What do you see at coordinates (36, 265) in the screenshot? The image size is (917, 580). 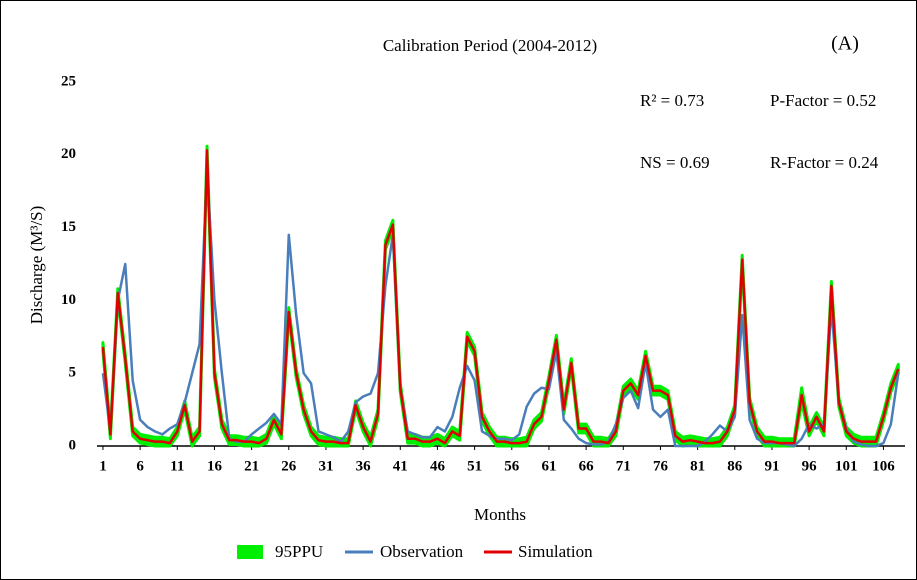 I see `y-axis-label: Discharge (M³/S)` at bounding box center [36, 265].